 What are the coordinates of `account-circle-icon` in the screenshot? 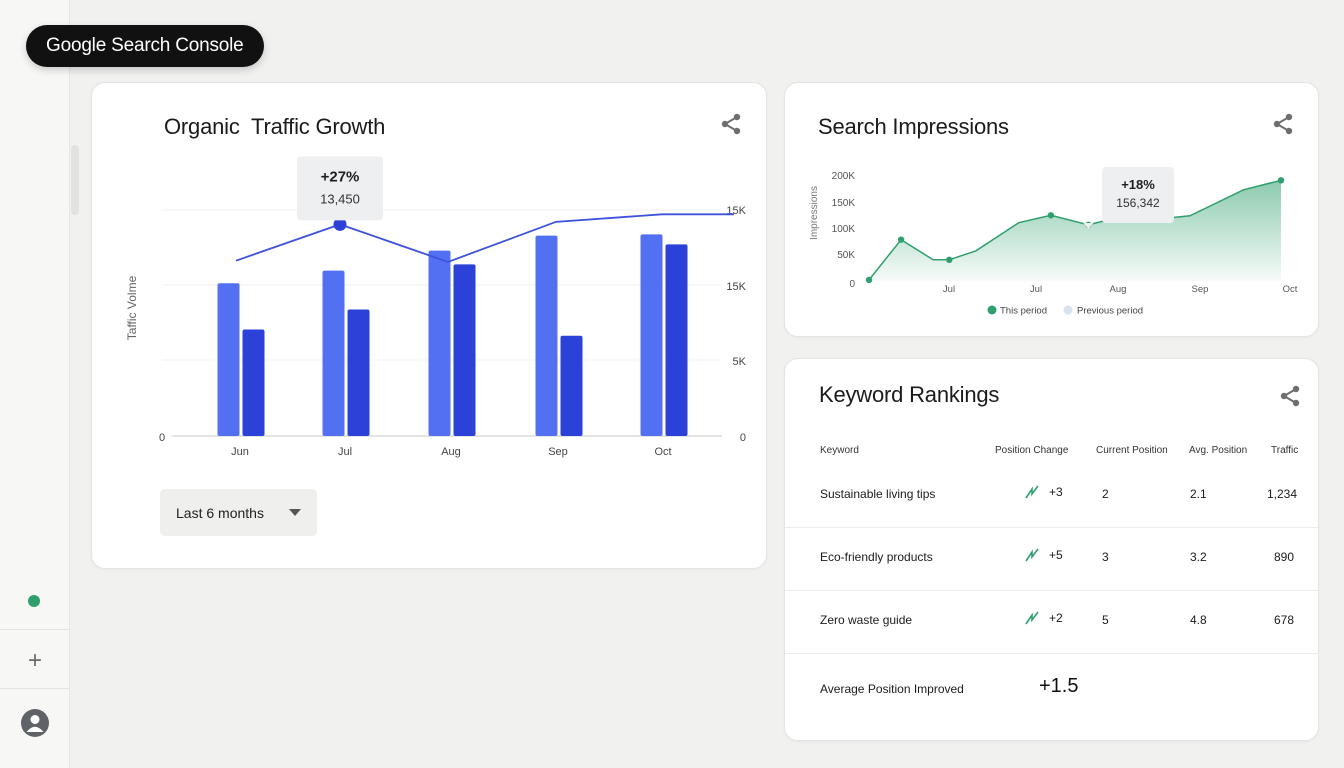 It's located at (35, 723).